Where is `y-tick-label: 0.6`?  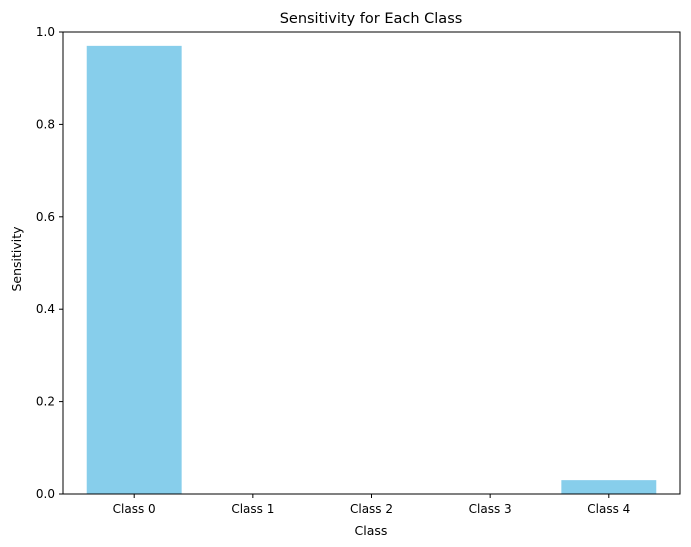
y-tick-label: 0.6 is located at coordinates (45, 217).